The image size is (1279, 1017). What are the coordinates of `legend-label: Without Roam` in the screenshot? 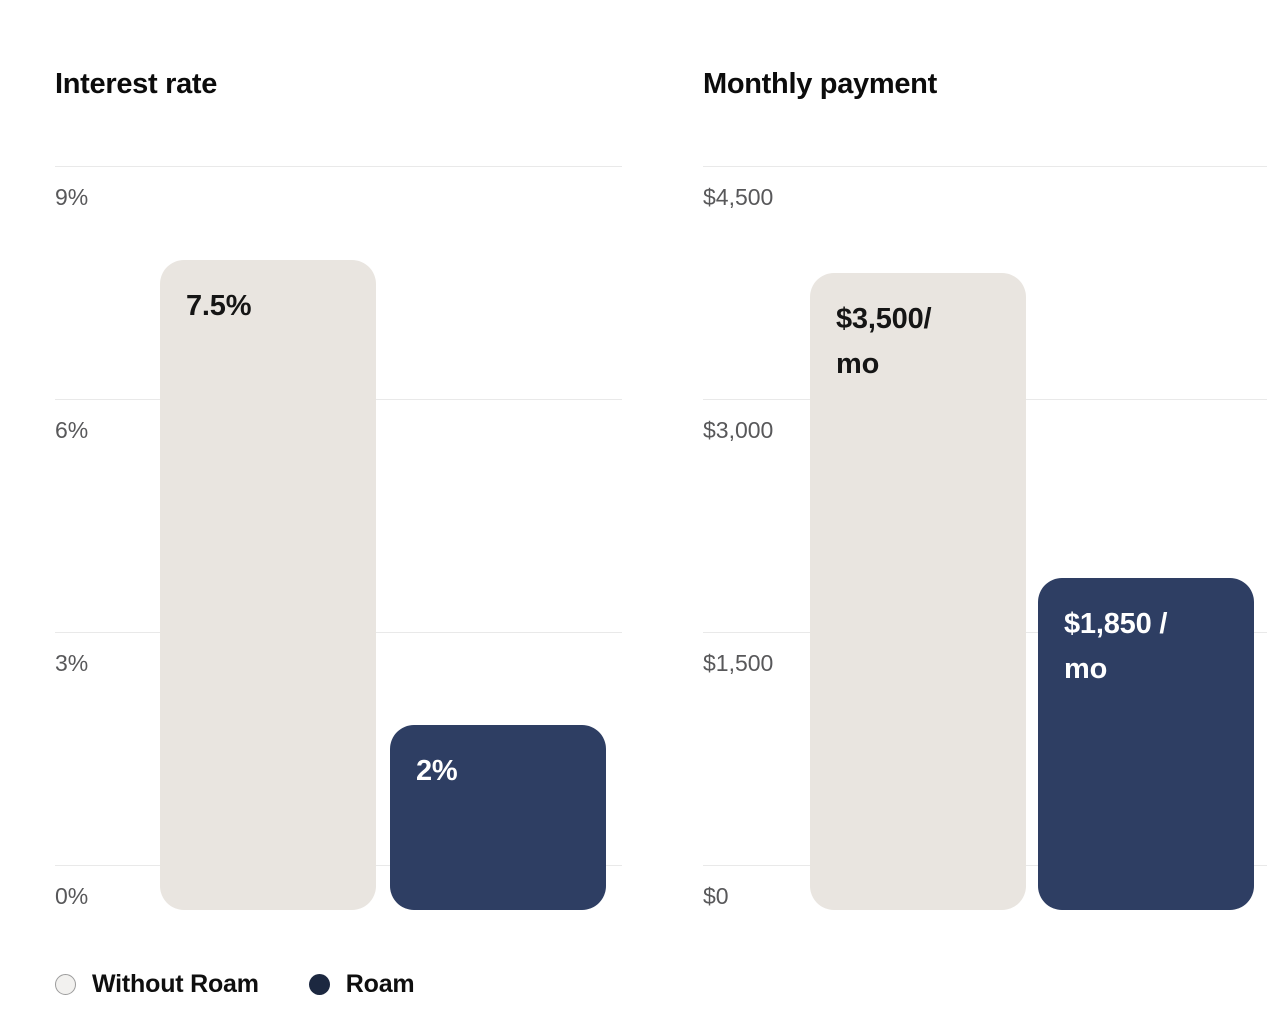 It's located at (175, 984).